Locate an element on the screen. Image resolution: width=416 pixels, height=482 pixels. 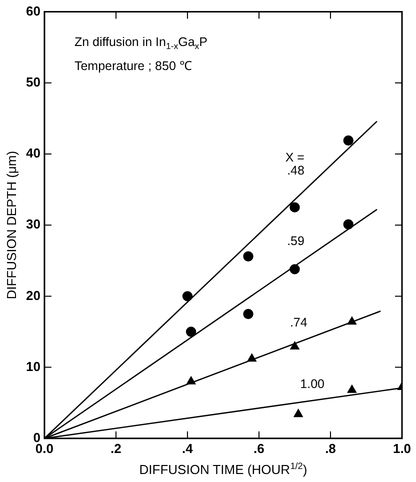
y-tick-label: 20 is located at coordinates (33, 295).